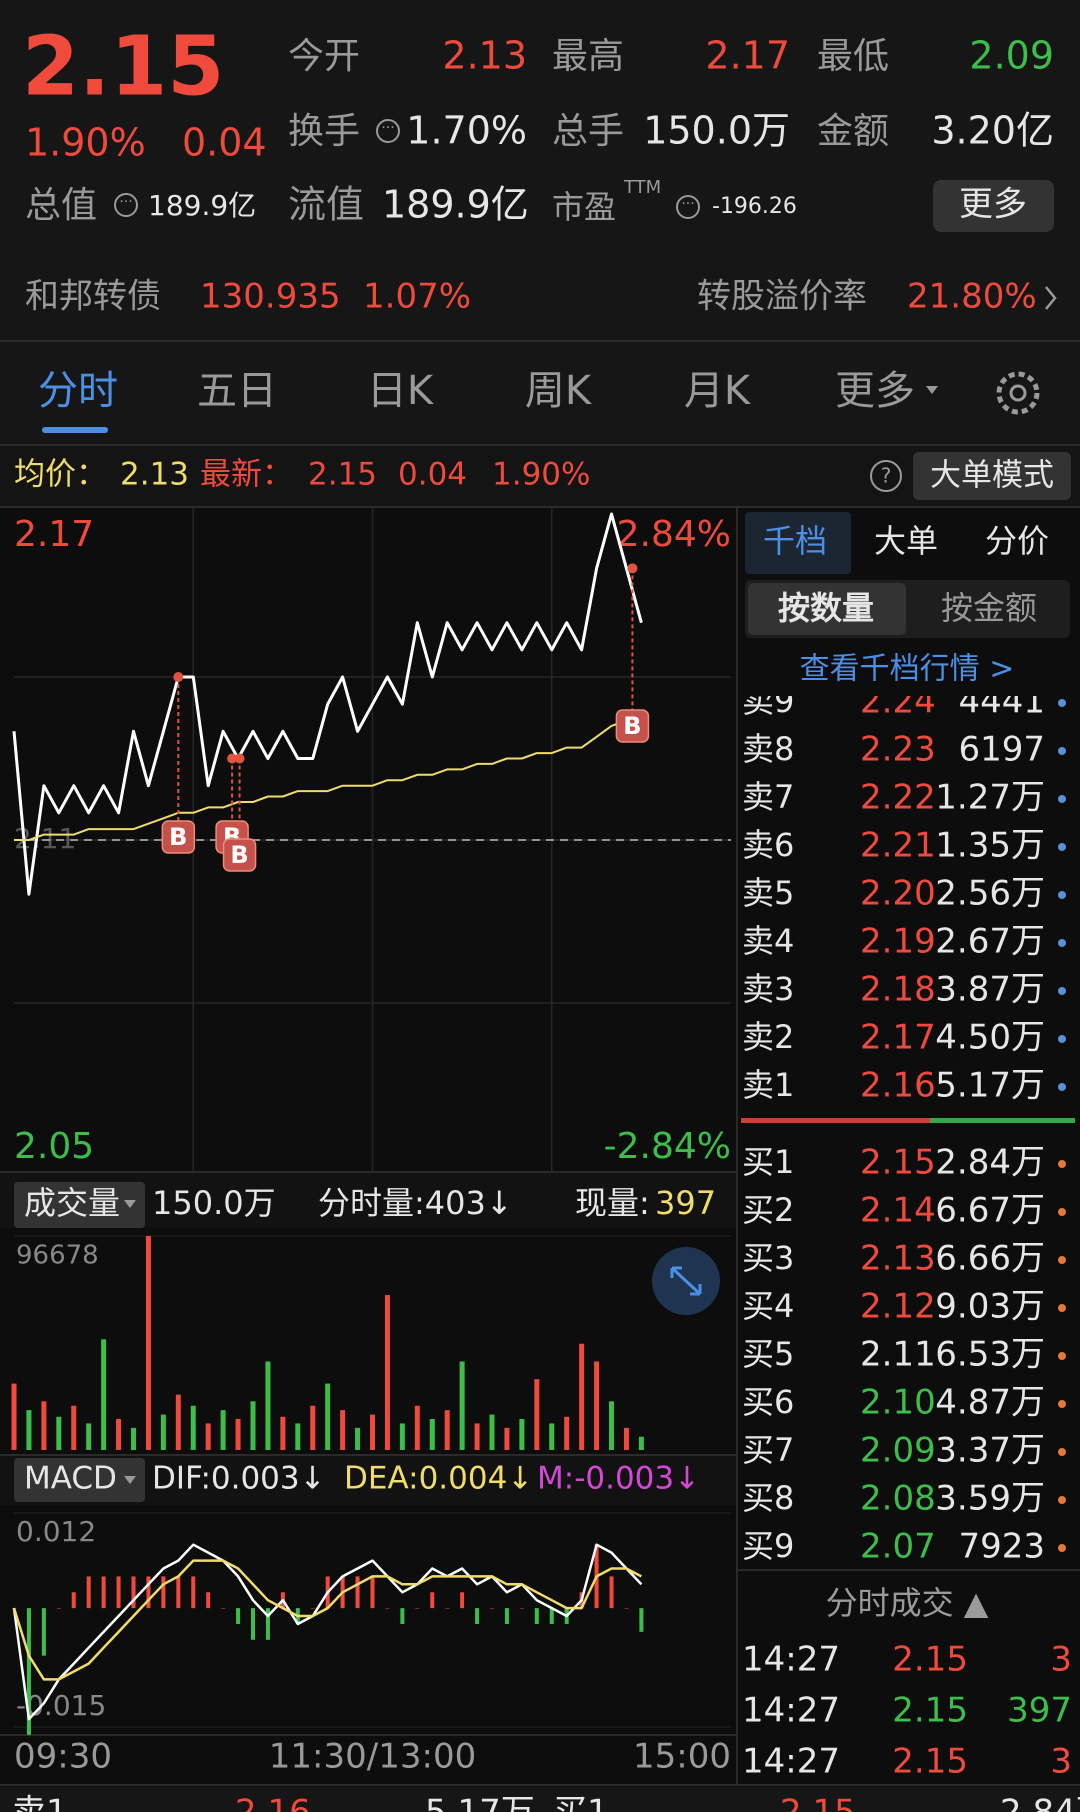  I want to click on help-icon, so click(886, 476).